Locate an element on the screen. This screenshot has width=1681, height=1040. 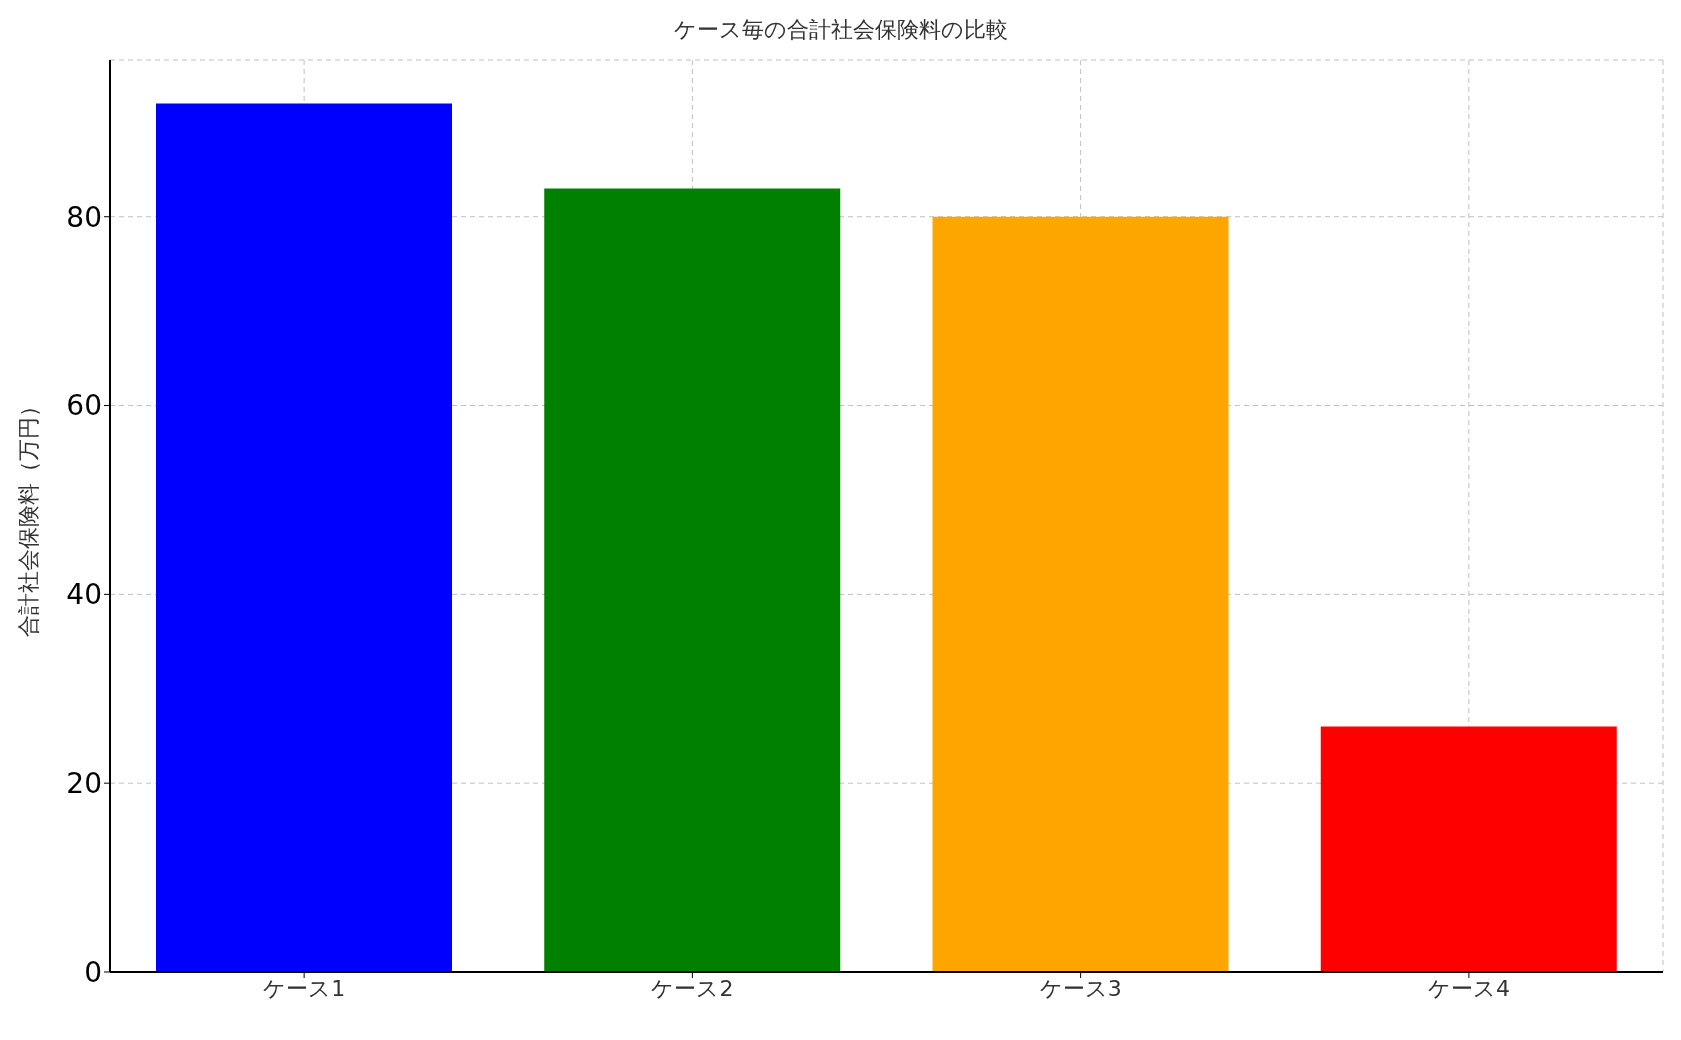
x-tick-label: ケース2 is located at coordinates (692, 988).